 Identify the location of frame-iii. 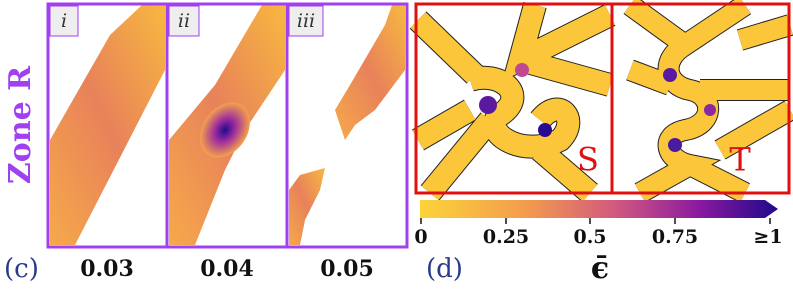
(347, 125).